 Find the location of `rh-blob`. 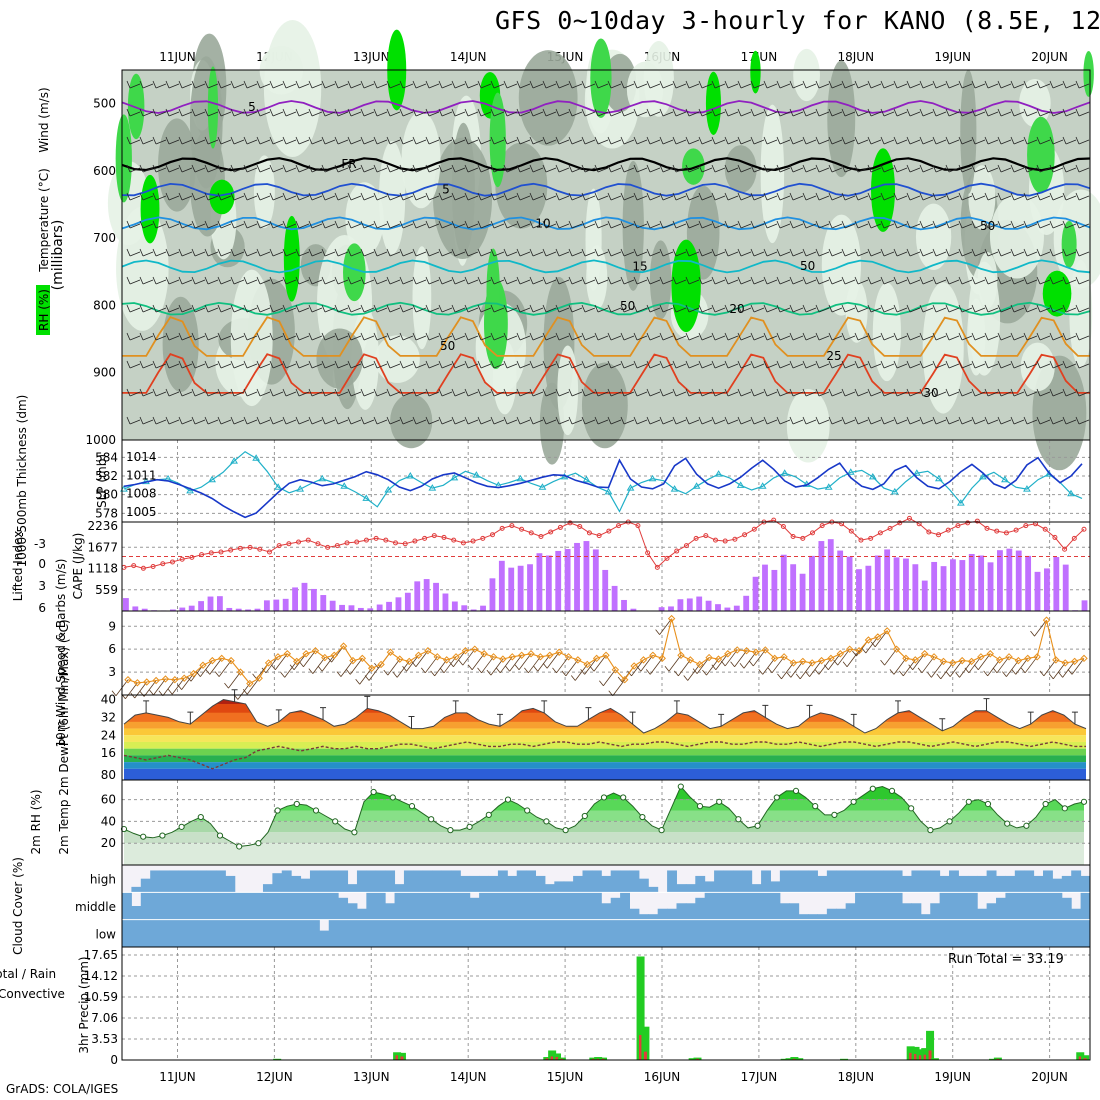

rh-blob is located at coordinates (968, 131).